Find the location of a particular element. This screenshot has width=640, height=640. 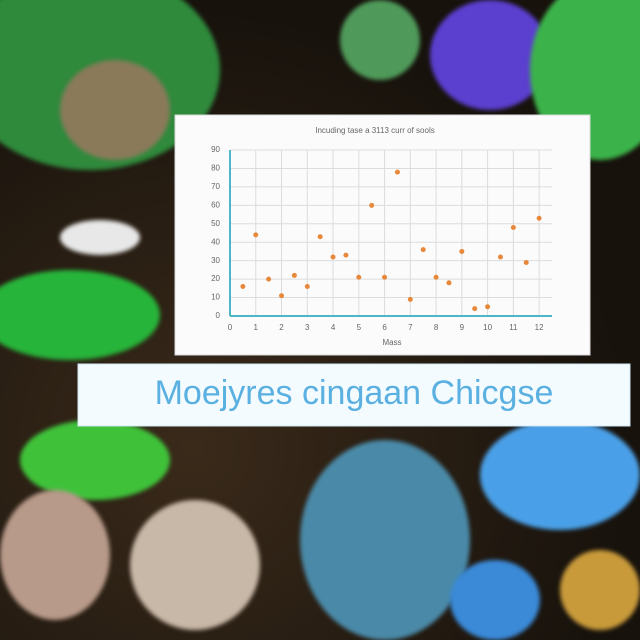

x-tick-label: 7 is located at coordinates (410, 327).